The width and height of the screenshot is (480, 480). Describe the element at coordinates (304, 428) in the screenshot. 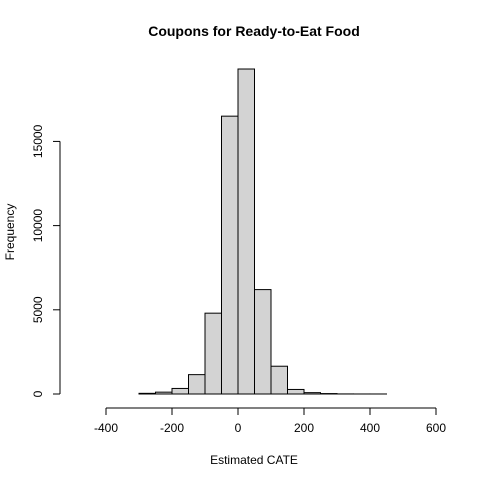

I see `x-tick-label: 200` at that location.